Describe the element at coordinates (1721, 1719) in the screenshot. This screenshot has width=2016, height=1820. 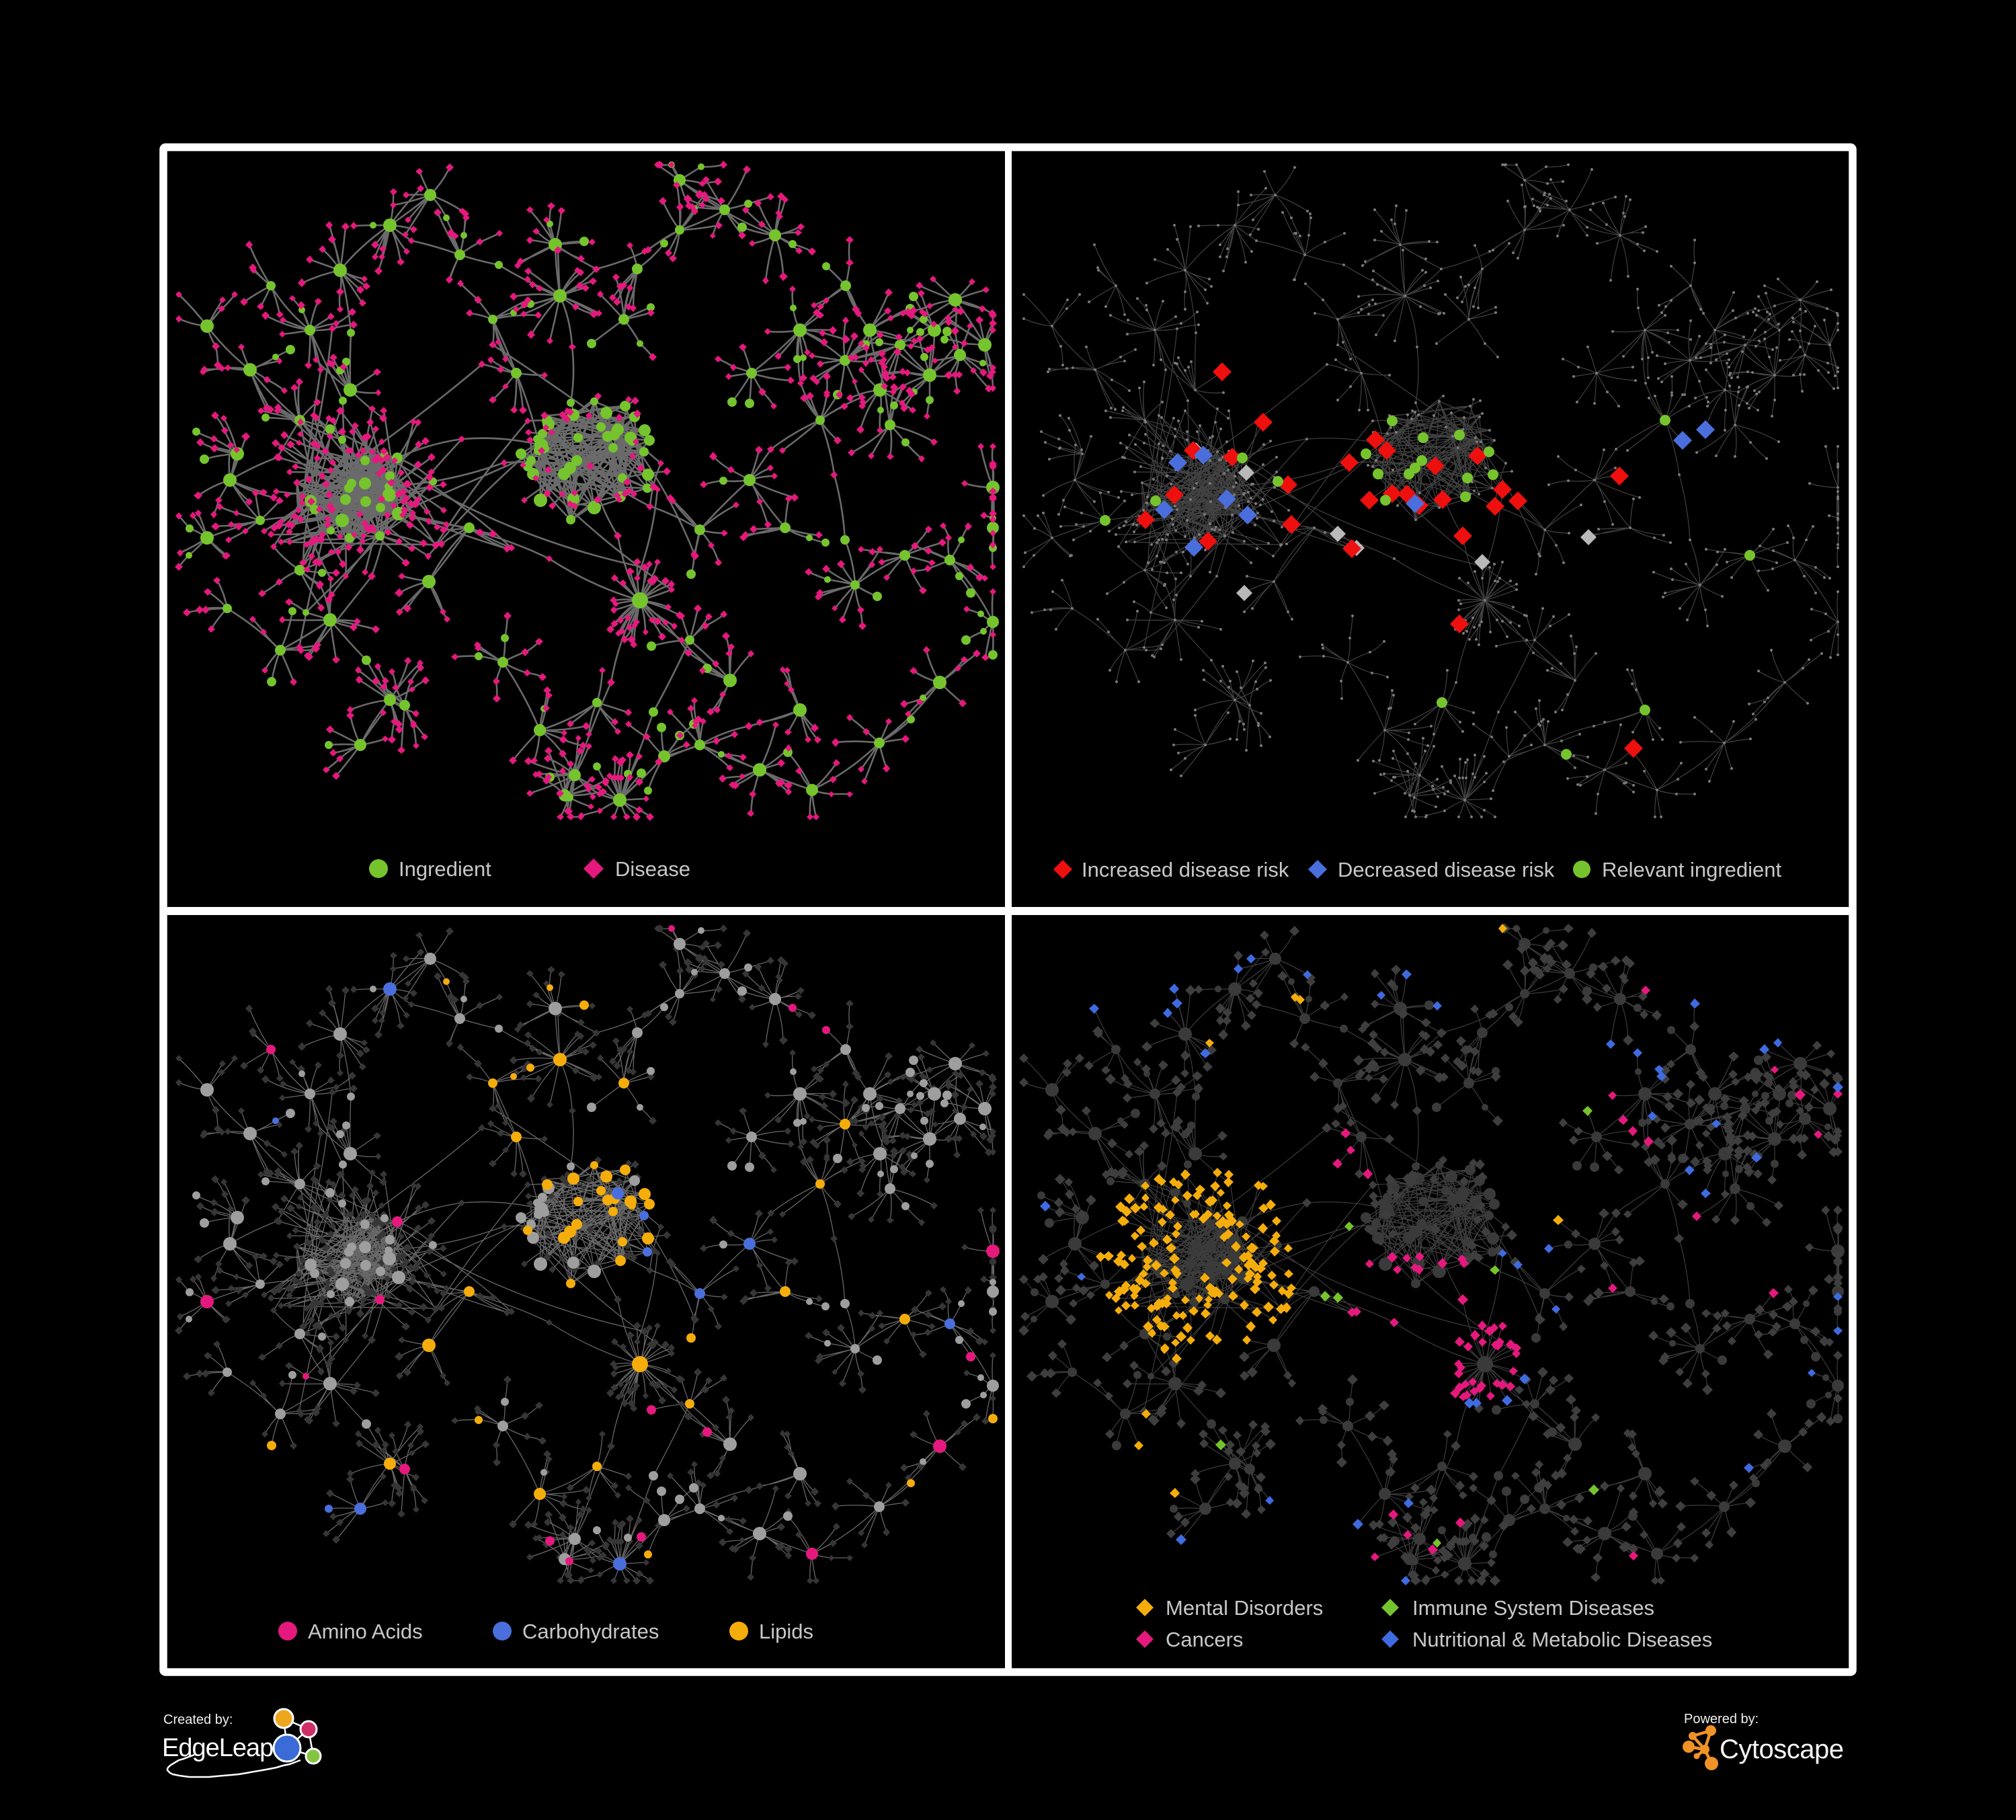
I see `svg-text: Powered by:` at that location.